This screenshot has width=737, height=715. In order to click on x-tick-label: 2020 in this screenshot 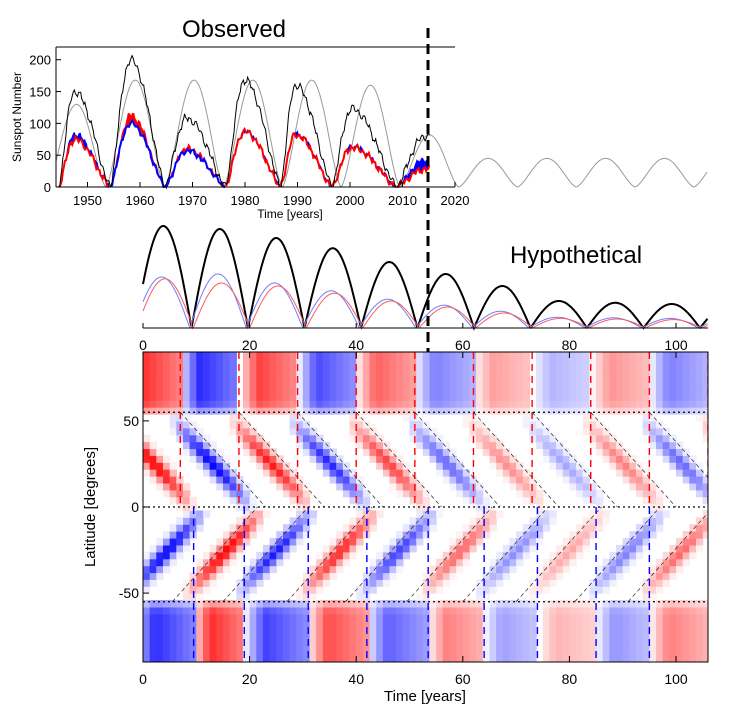, I will do `click(455, 200)`.